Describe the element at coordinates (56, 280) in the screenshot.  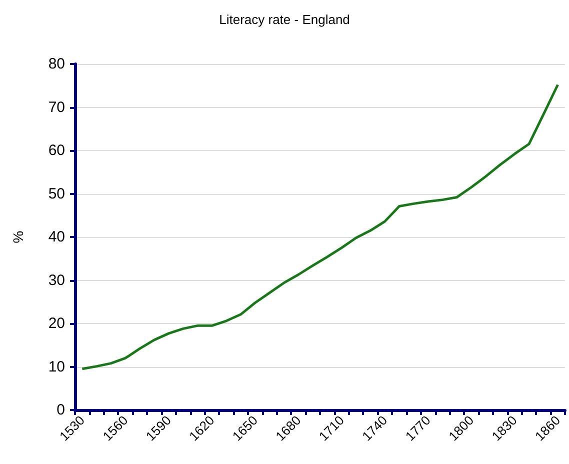
I see `y-tick-label: 30` at that location.